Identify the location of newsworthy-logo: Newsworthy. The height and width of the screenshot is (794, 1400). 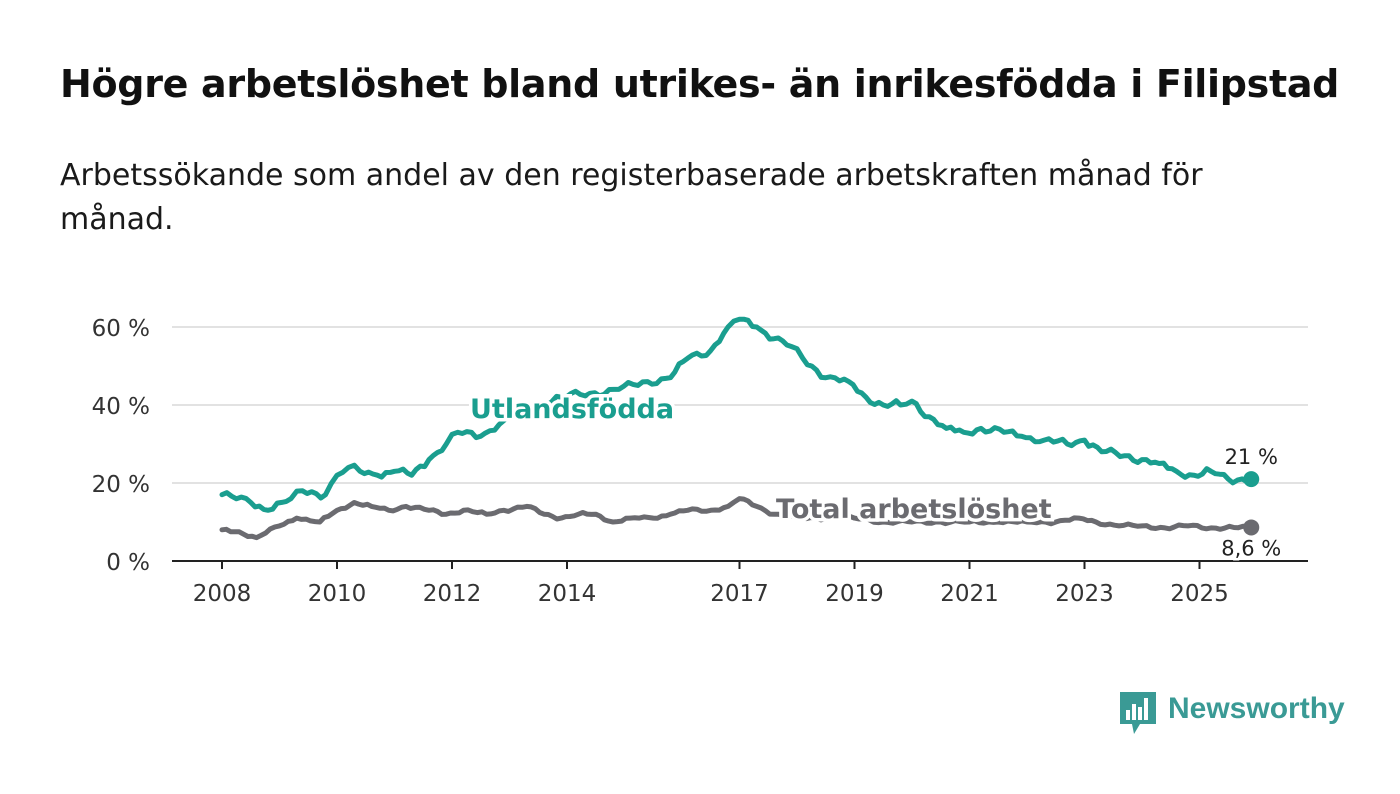
(1238, 714).